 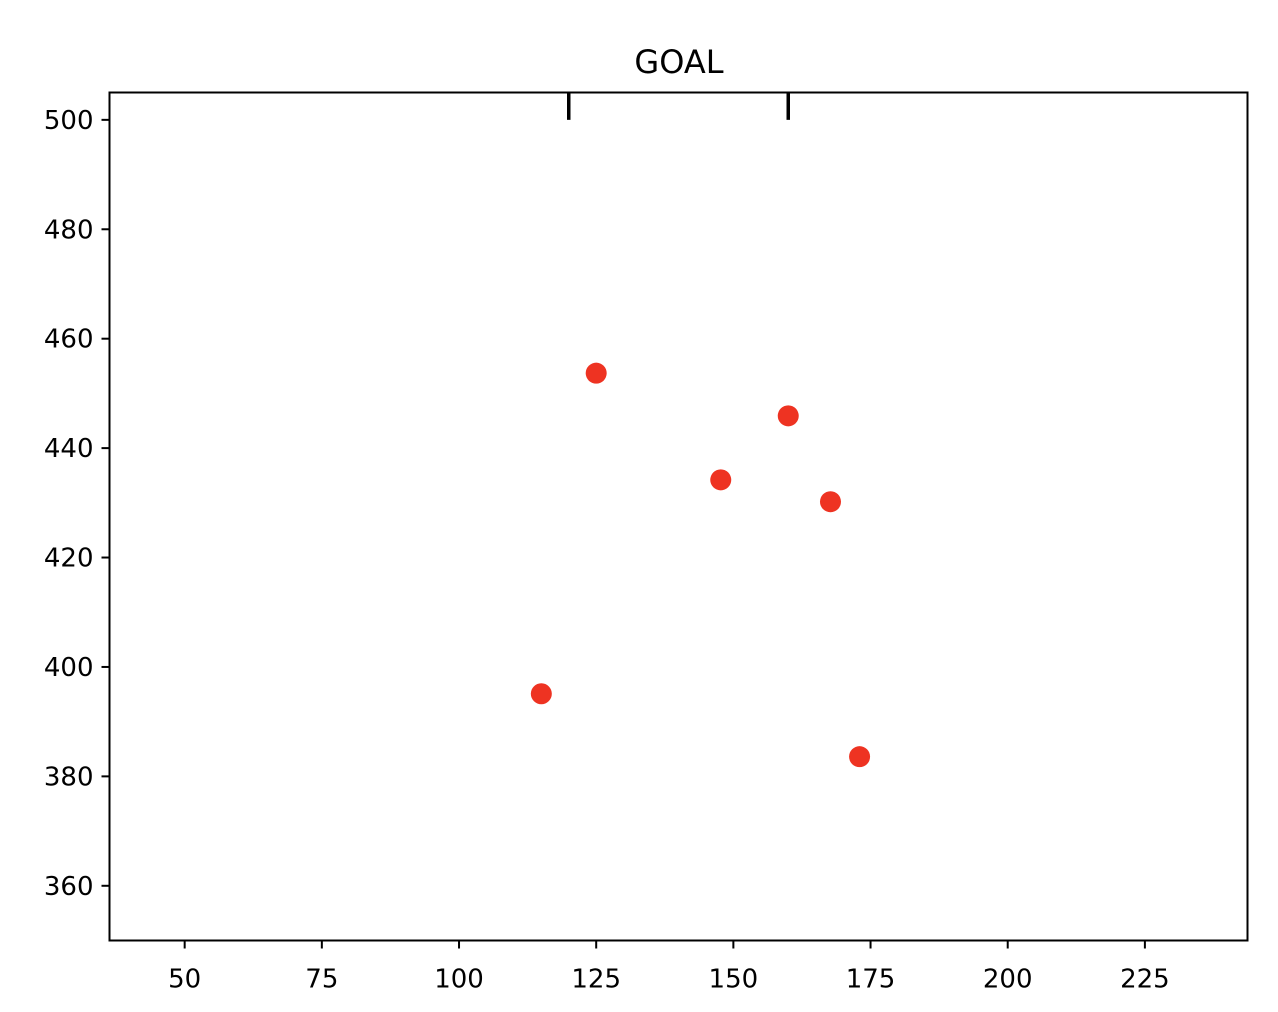 What do you see at coordinates (700, 565) in the screenshot?
I see `data-points` at bounding box center [700, 565].